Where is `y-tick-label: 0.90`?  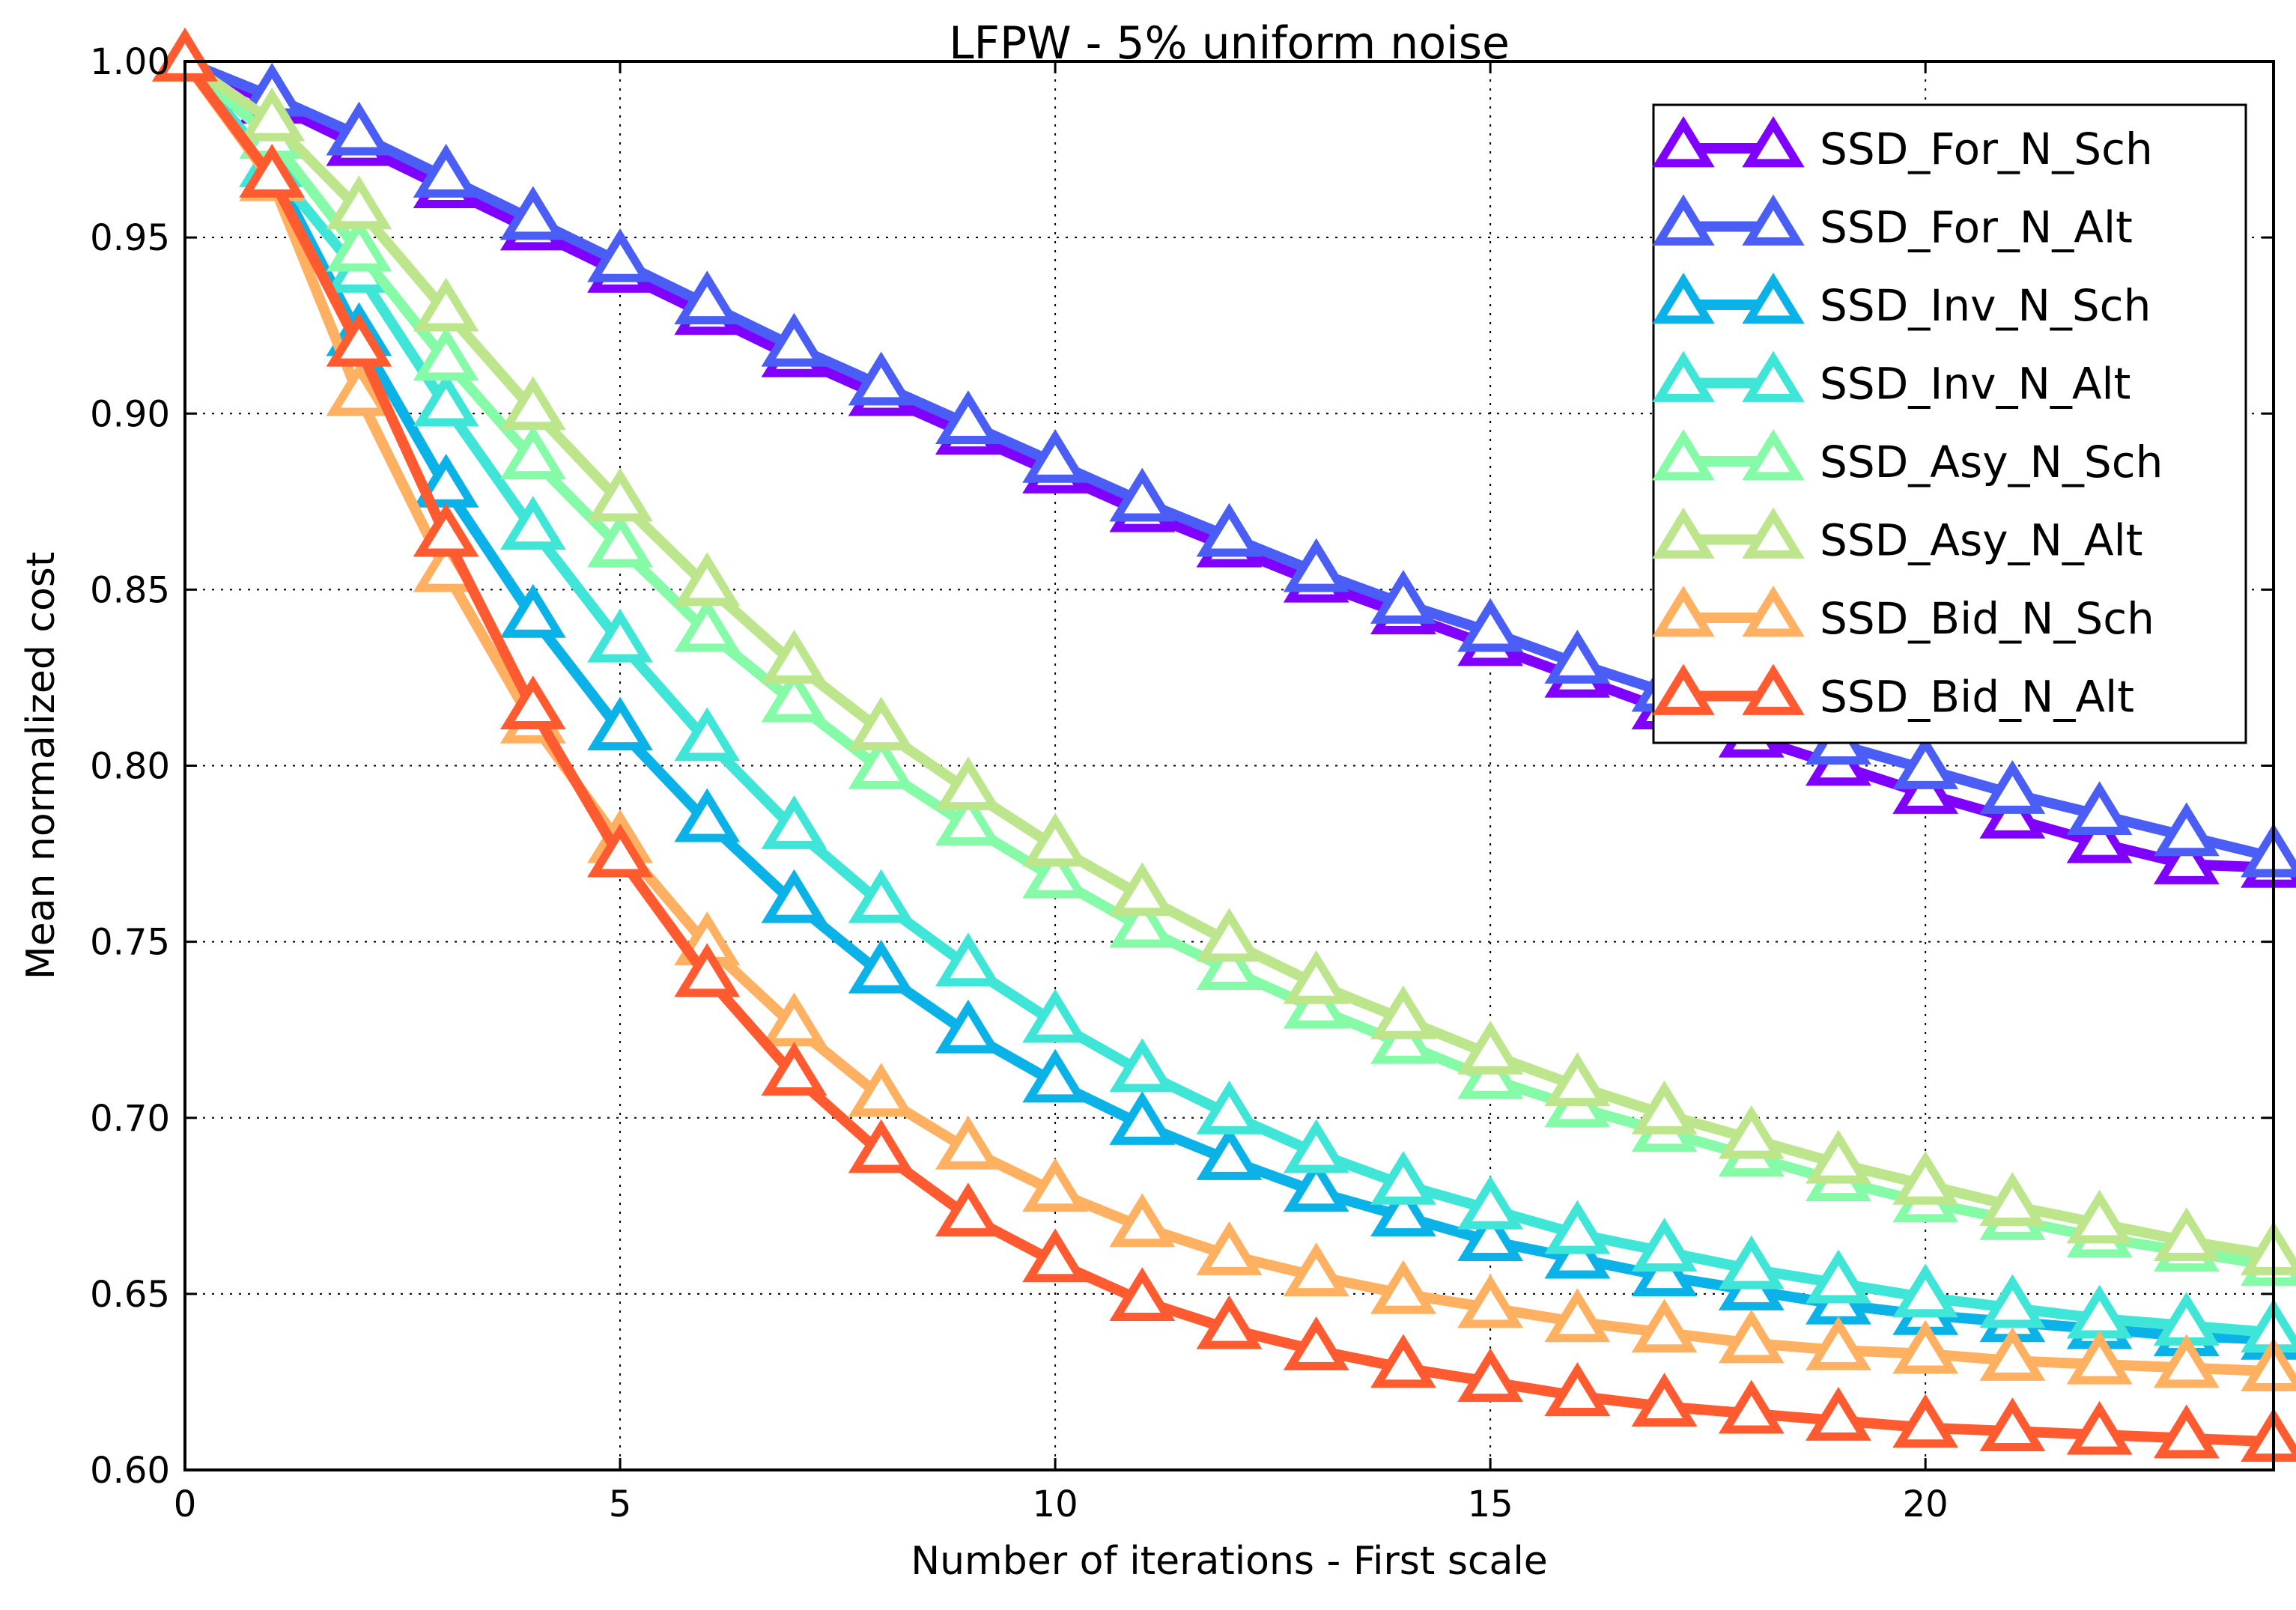
y-tick-label: 0.90 is located at coordinates (130, 414).